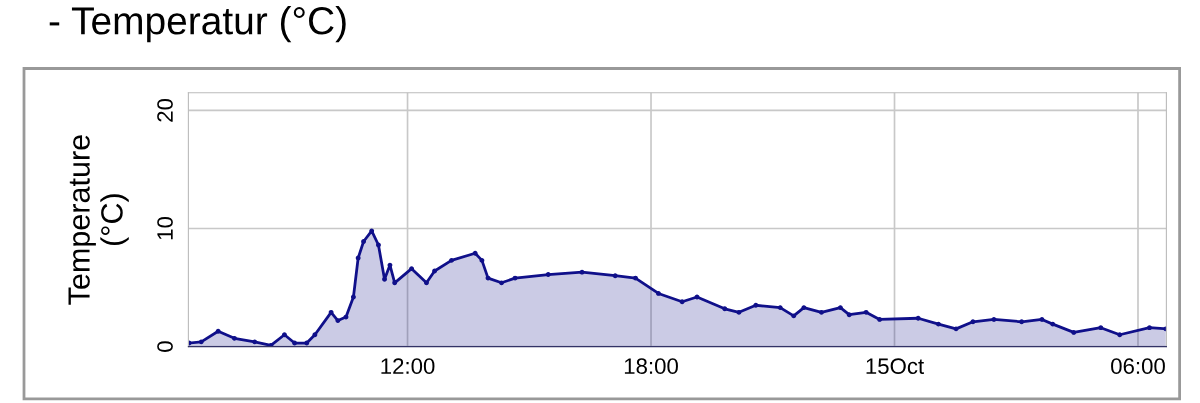 Image resolution: width=1200 pixels, height=403 pixels. Describe the element at coordinates (408, 366) in the screenshot. I see `x-tick-label: 12:00` at that location.